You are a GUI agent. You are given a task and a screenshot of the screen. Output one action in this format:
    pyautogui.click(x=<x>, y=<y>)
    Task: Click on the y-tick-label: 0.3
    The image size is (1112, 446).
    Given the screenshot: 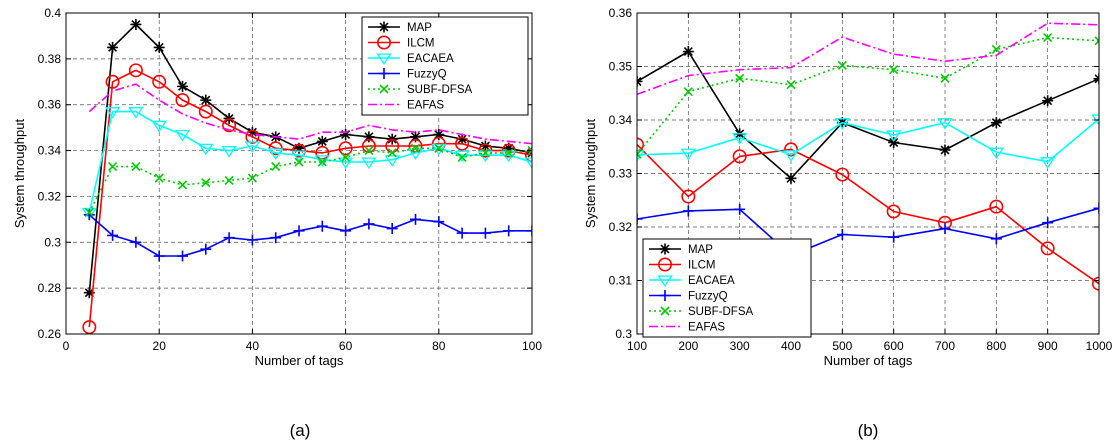 What is the action you would take?
    pyautogui.click(x=623, y=334)
    